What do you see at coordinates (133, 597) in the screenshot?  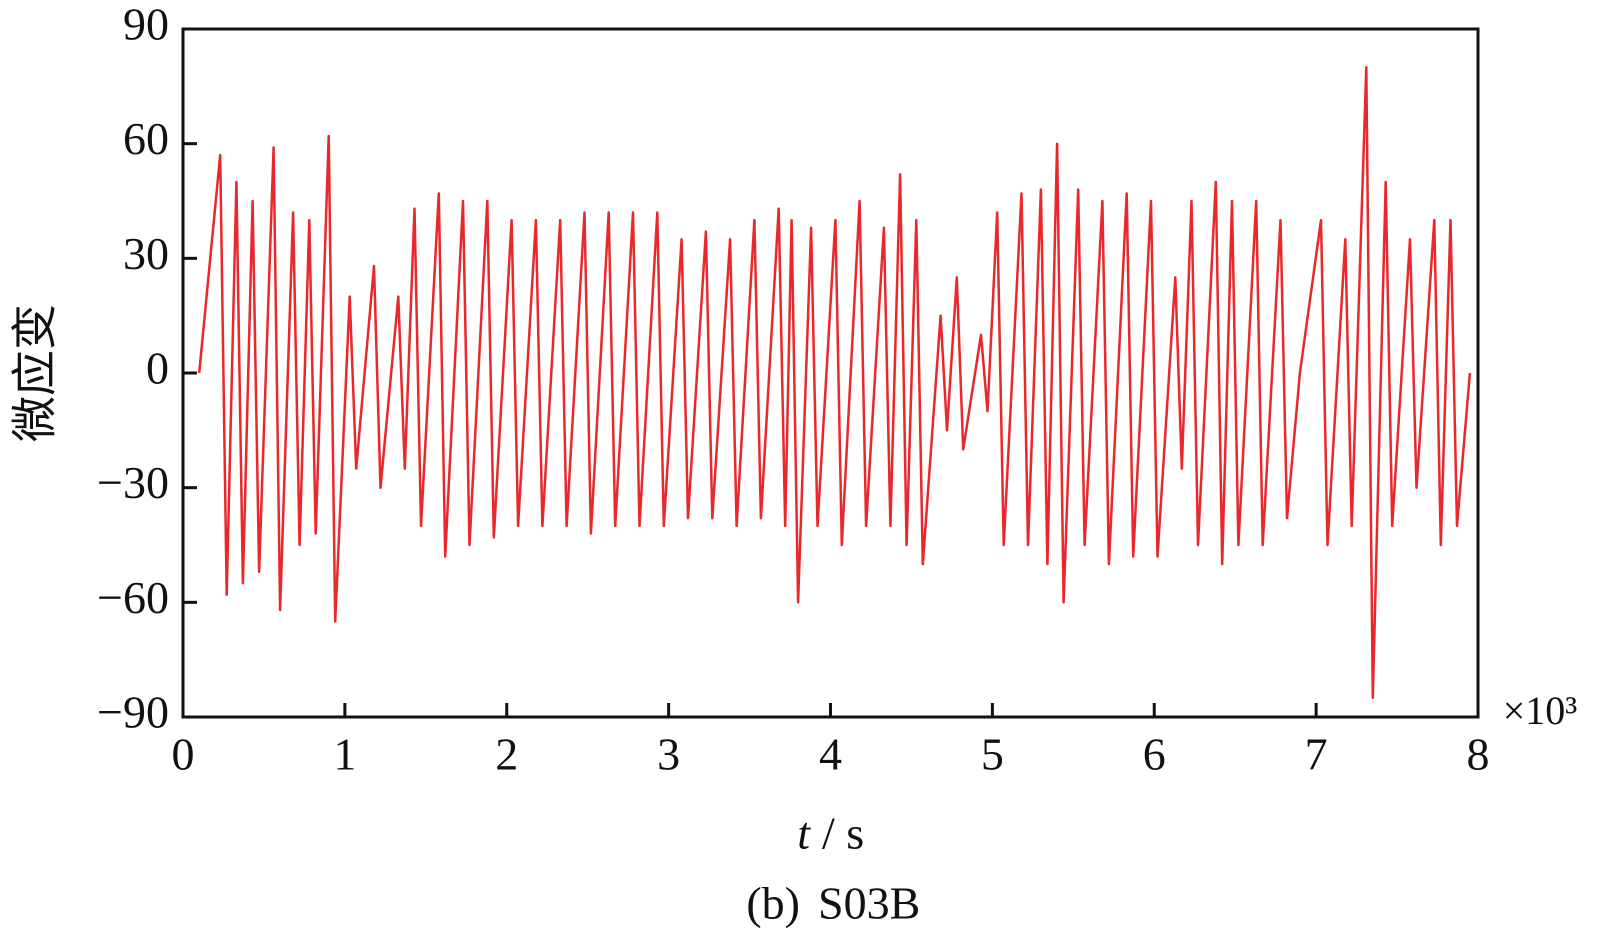 I see `y-tick-label: −60` at bounding box center [133, 597].